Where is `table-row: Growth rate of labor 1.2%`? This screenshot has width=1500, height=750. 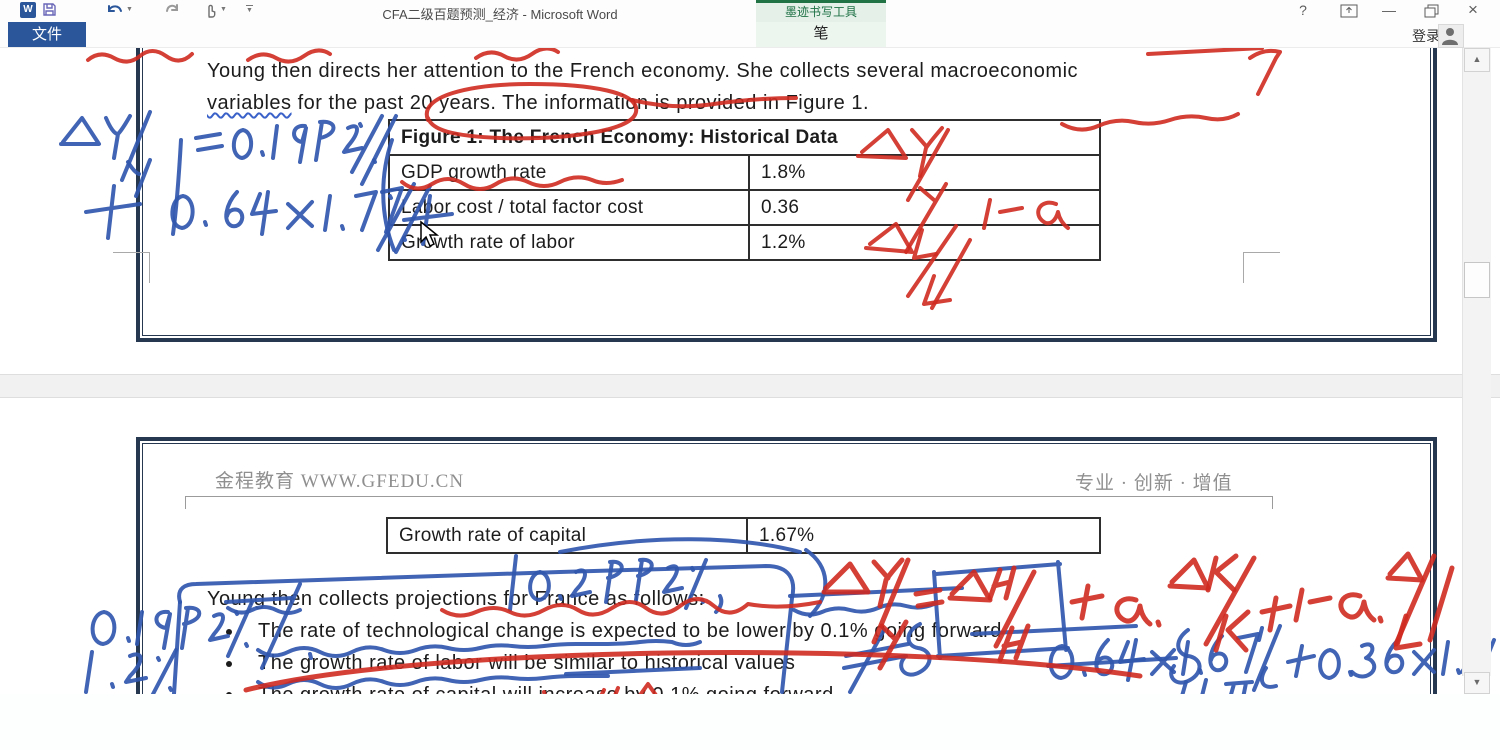 table-row: Growth rate of labor 1.2% is located at coordinates (744, 242).